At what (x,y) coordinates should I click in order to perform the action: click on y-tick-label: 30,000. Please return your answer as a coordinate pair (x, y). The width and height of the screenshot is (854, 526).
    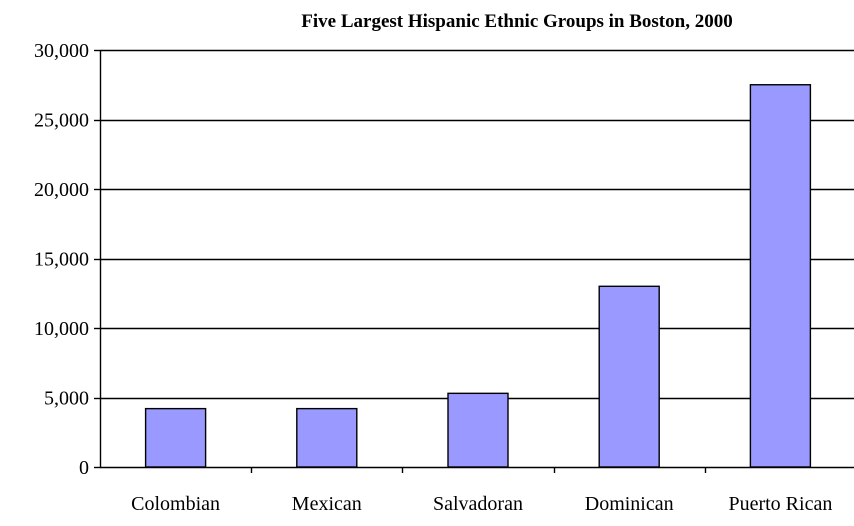
    Looking at the image, I should click on (61, 51).